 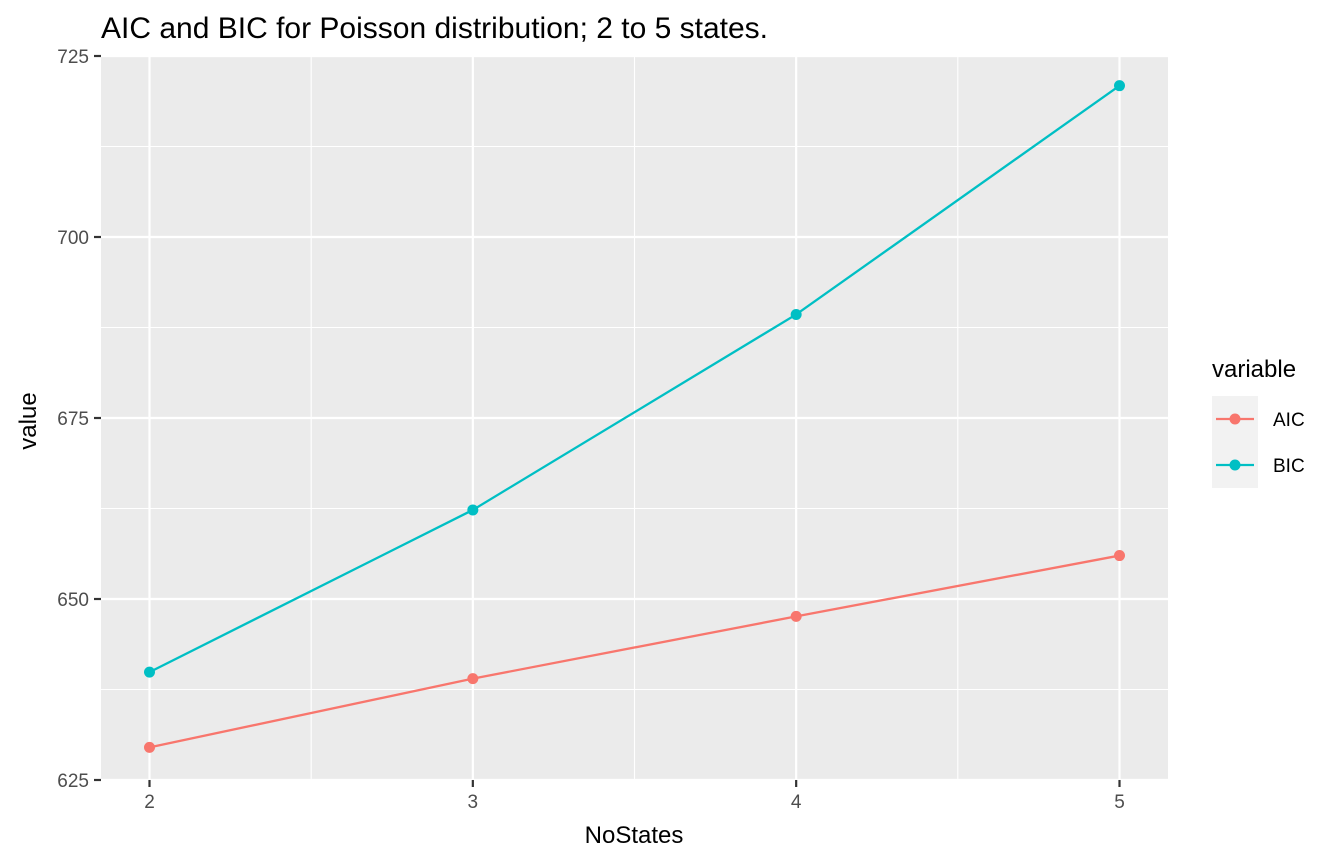 What do you see at coordinates (796, 802) in the screenshot?
I see `x-tick-label: 4` at bounding box center [796, 802].